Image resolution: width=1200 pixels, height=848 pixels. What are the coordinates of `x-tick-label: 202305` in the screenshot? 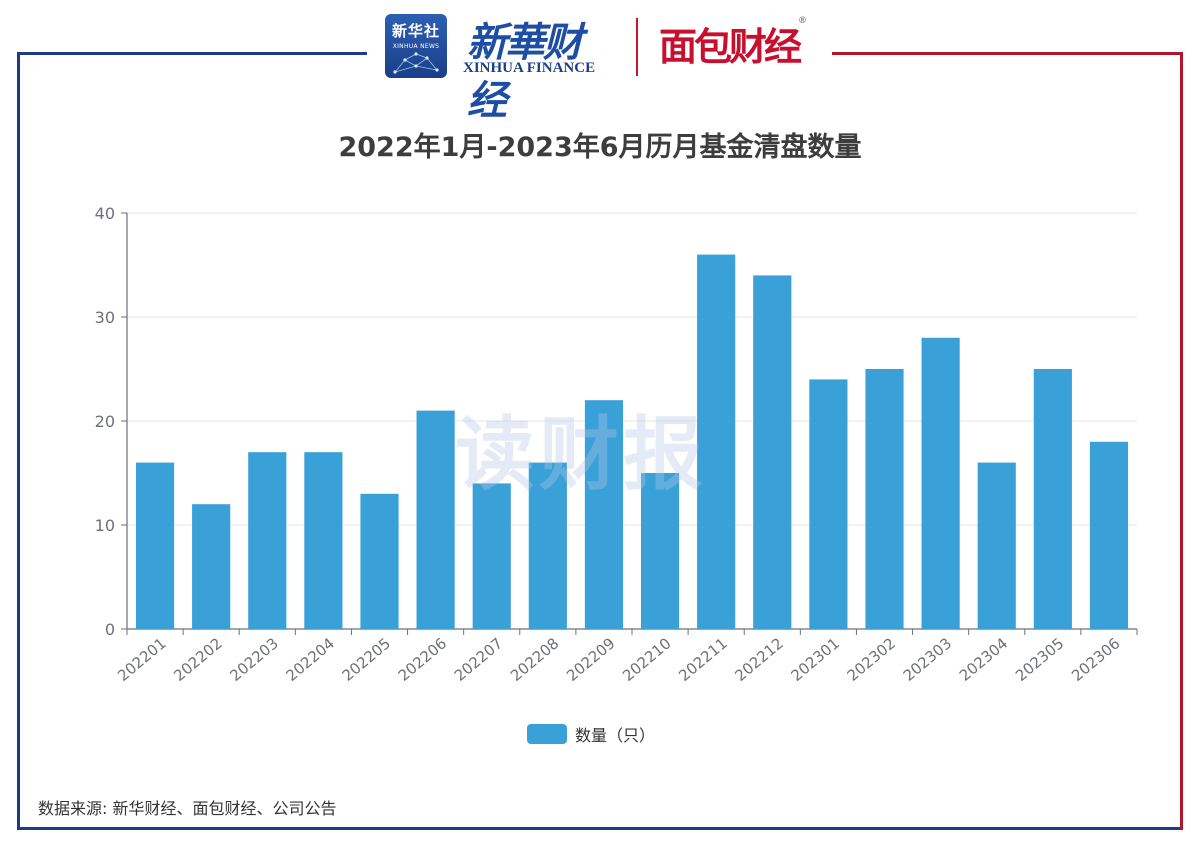 It's located at (1039, 659).